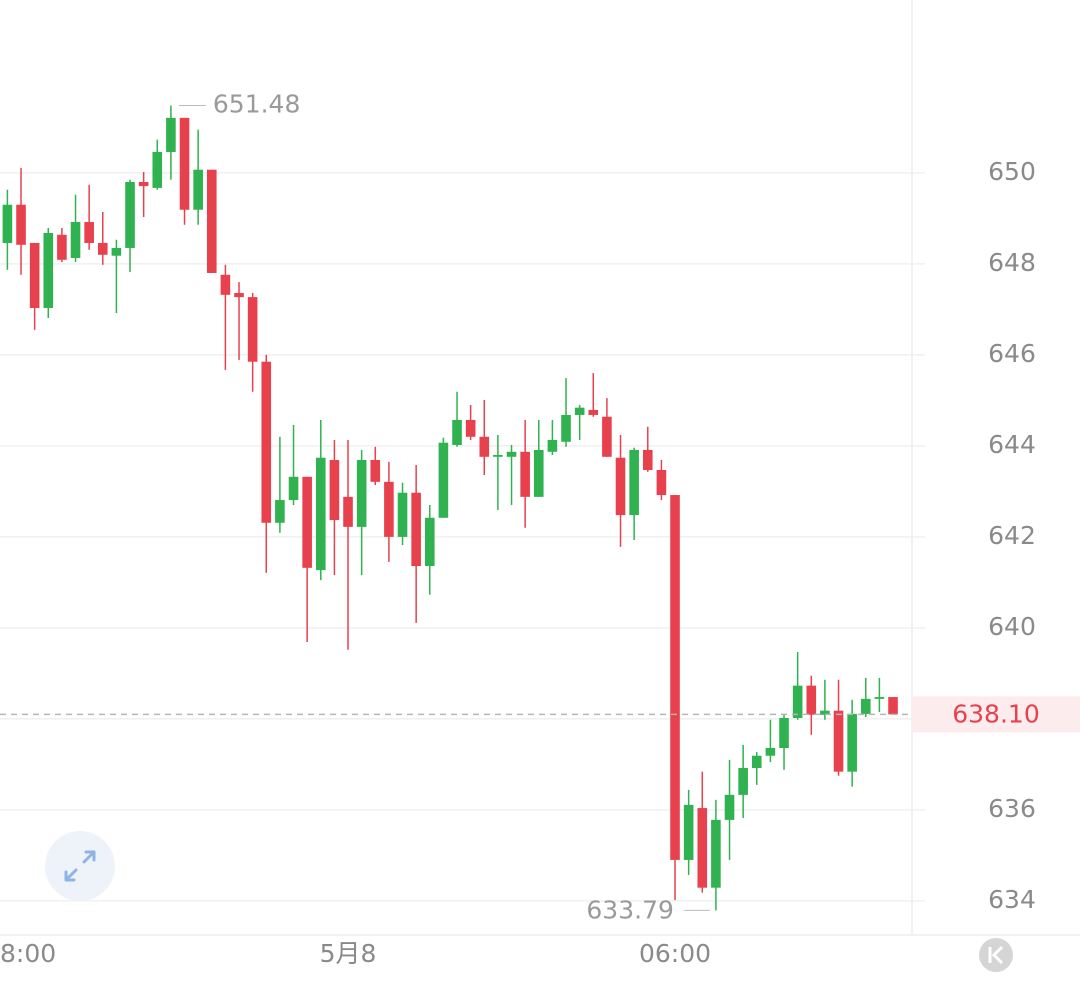 Image resolution: width=1080 pixels, height=987 pixels. What do you see at coordinates (996, 714) in the screenshot?
I see `last-price-box` at bounding box center [996, 714].